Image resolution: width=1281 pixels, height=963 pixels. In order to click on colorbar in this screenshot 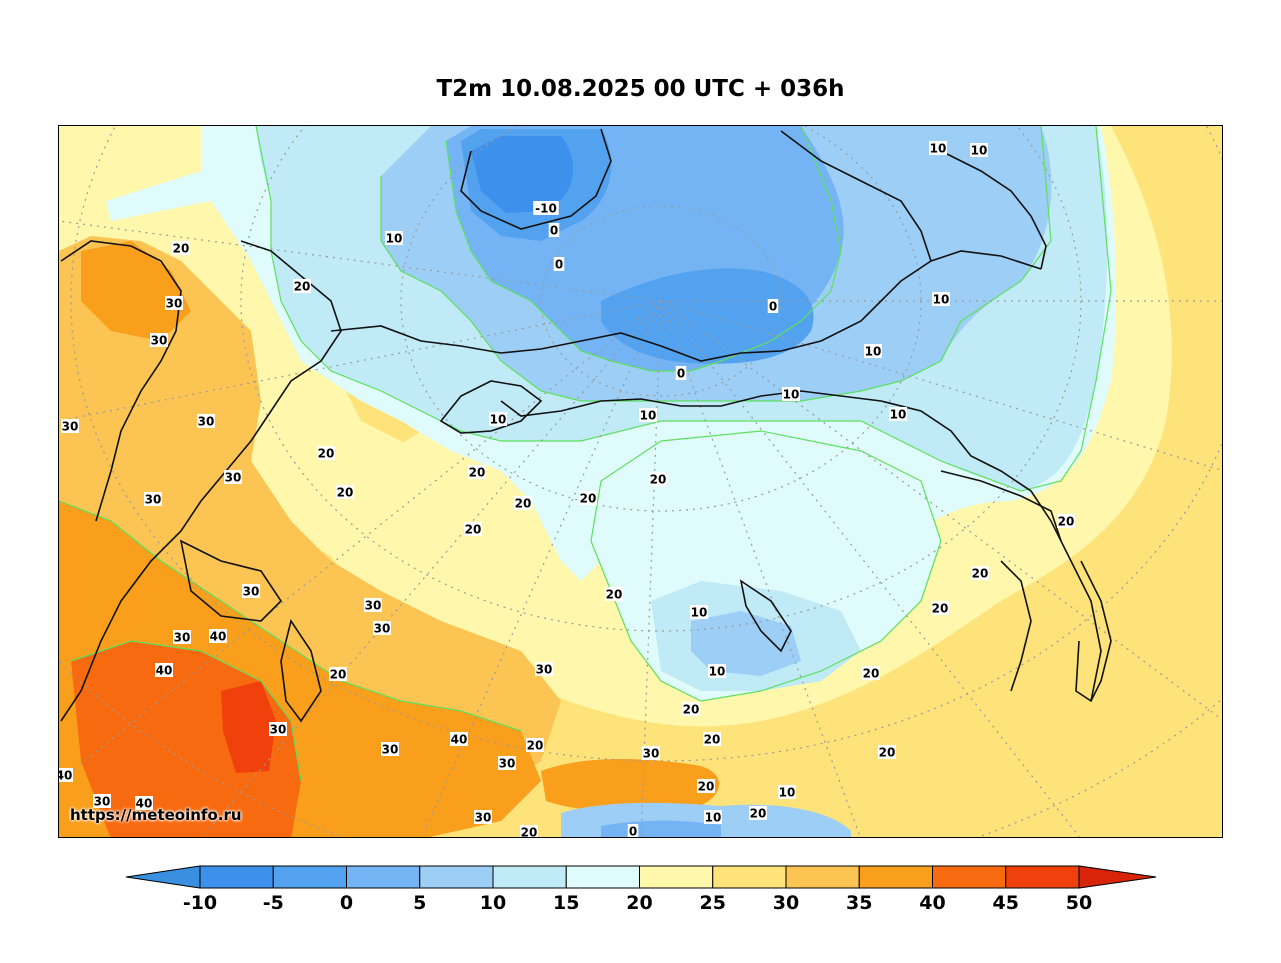, I will do `click(641, 877)`.